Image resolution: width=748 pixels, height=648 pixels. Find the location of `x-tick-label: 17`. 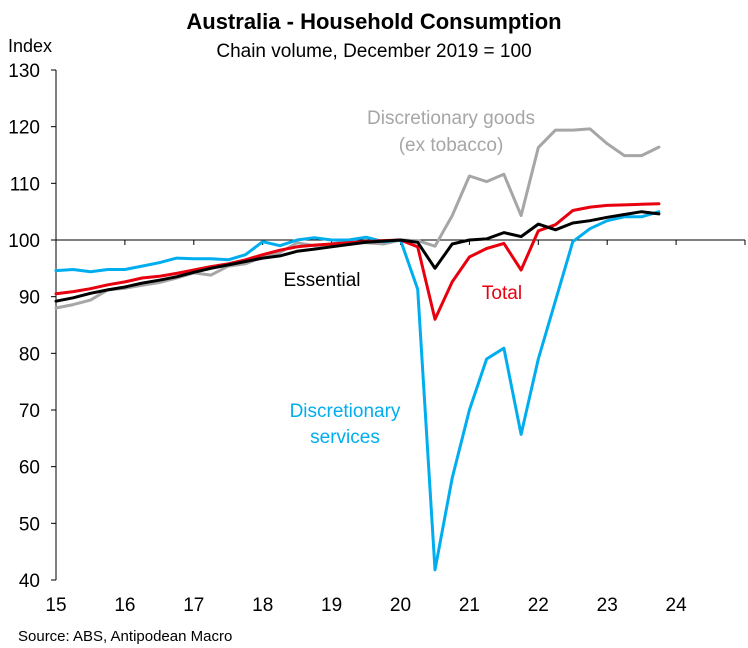

x-tick-label: 17 is located at coordinates (193, 605).